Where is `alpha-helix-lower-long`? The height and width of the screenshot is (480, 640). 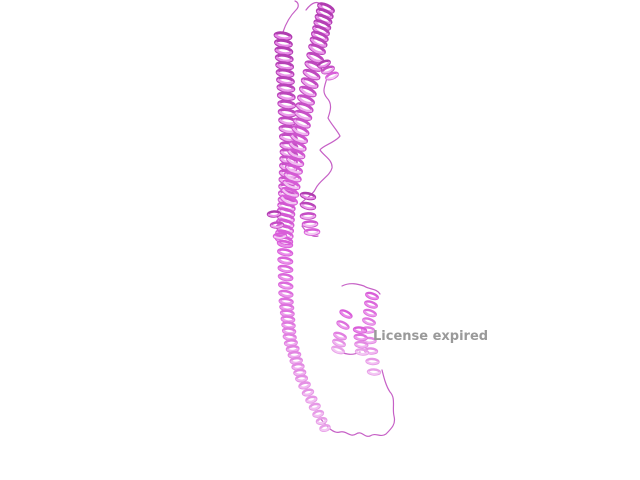 alpha-helix-lower-long is located at coordinates (303, 336).